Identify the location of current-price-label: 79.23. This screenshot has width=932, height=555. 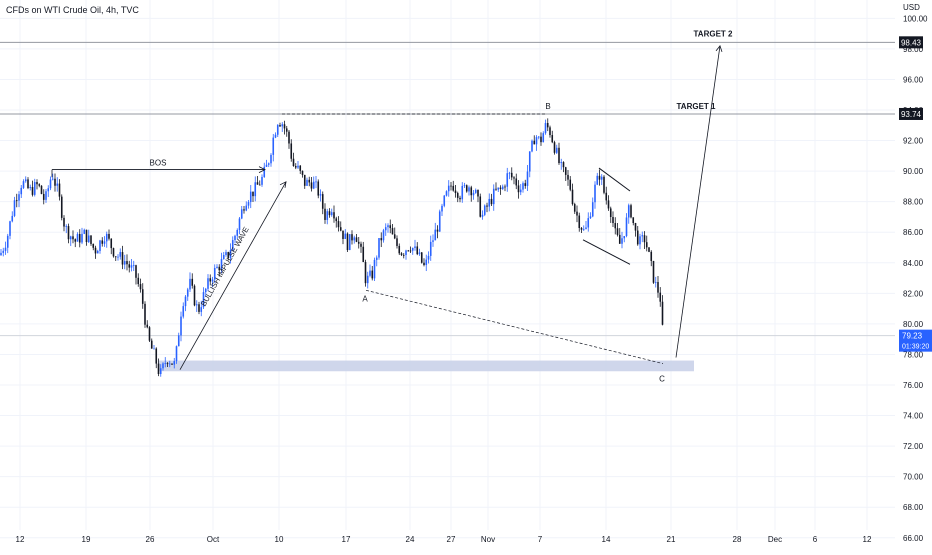
(912, 336).